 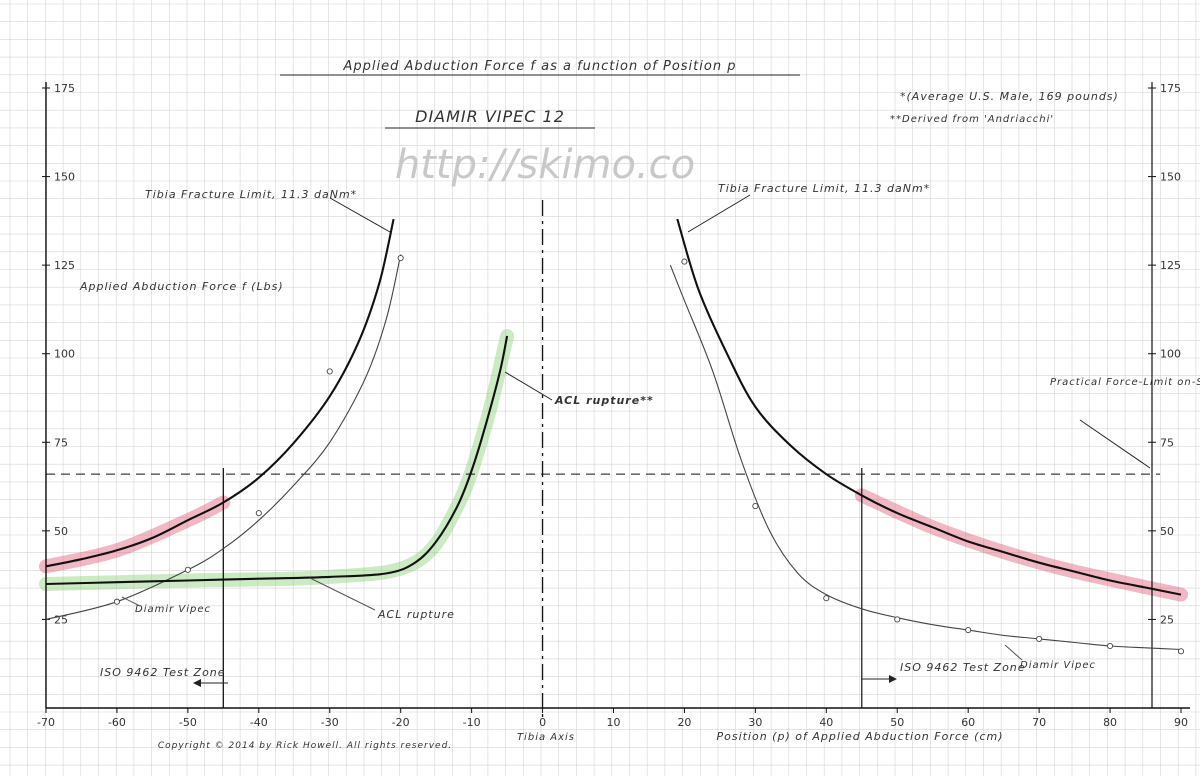 I want to click on x-tick-label: -50, so click(x=188, y=722).